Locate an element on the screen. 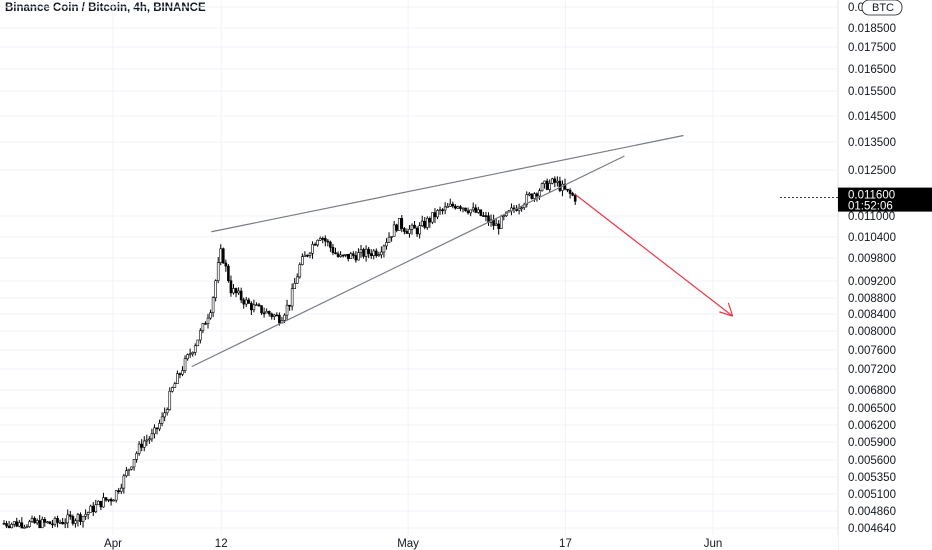 This screenshot has width=932, height=550. price-tick-label: 0.009200 is located at coordinates (872, 282).